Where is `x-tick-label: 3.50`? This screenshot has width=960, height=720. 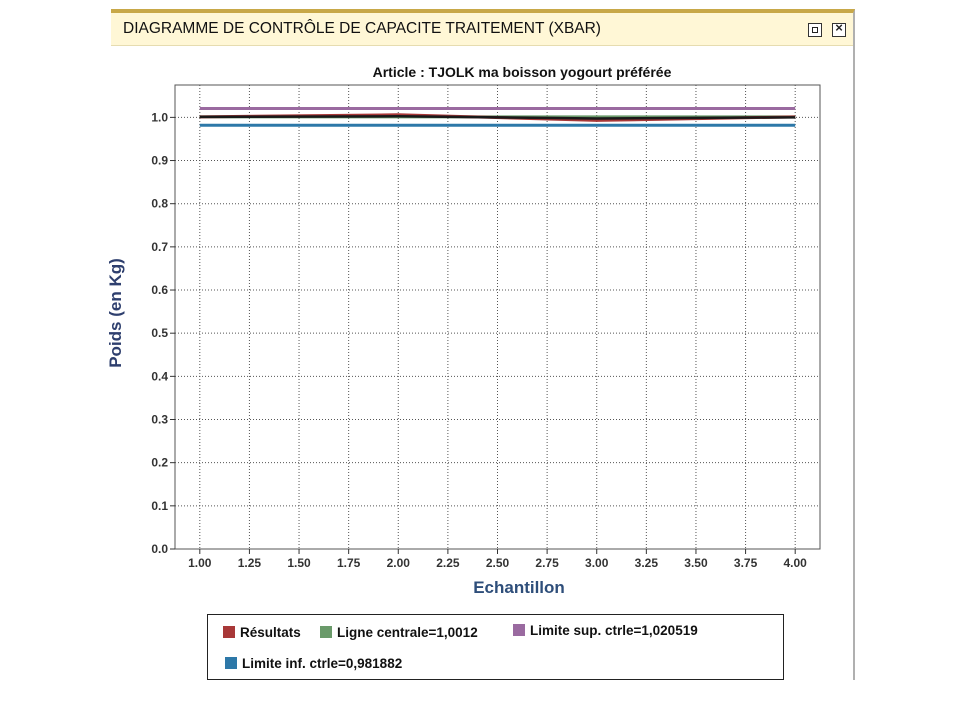
x-tick-label: 3.50 is located at coordinates (696, 563).